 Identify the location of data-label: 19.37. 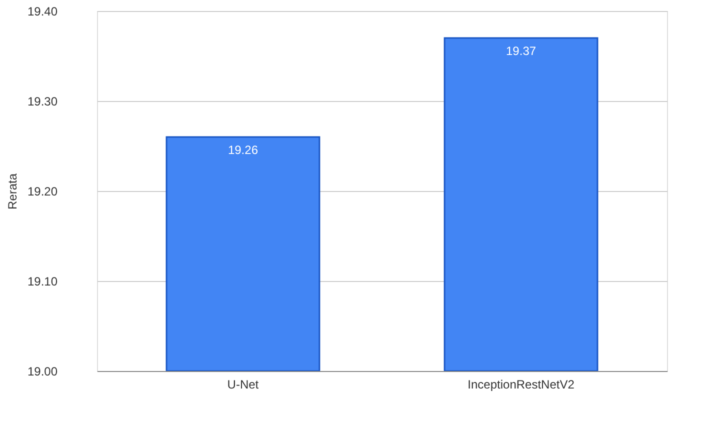
(521, 51).